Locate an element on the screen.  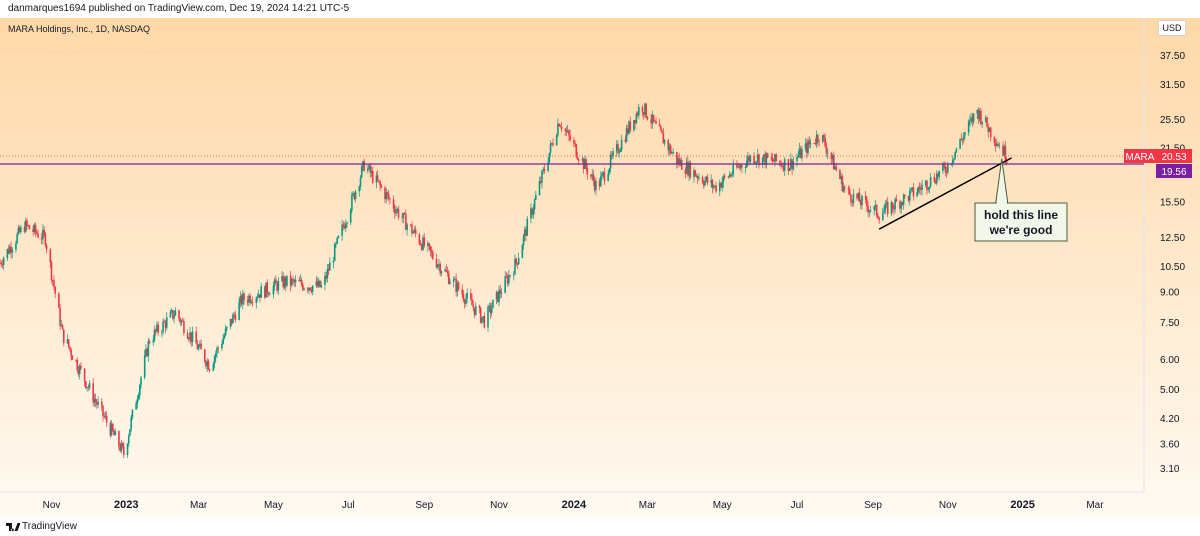
tradingview-logo-icon is located at coordinates (13, 527).